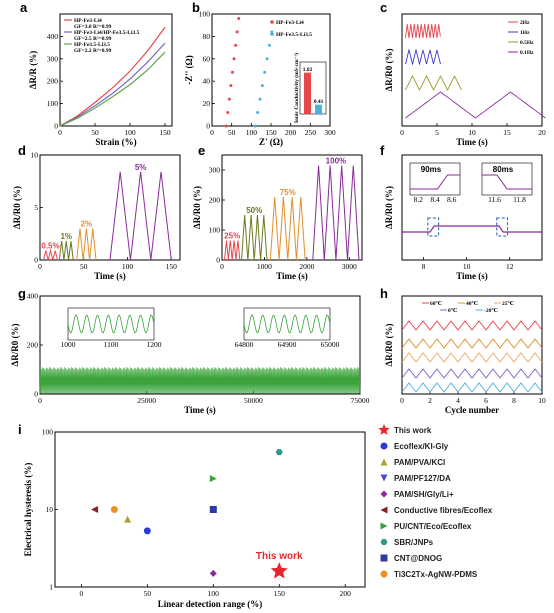 This screenshot has height=613, width=554. What do you see at coordinates (53, 36) in the screenshot?
I see `panel-a-ytick-label: 400` at bounding box center [53, 36].